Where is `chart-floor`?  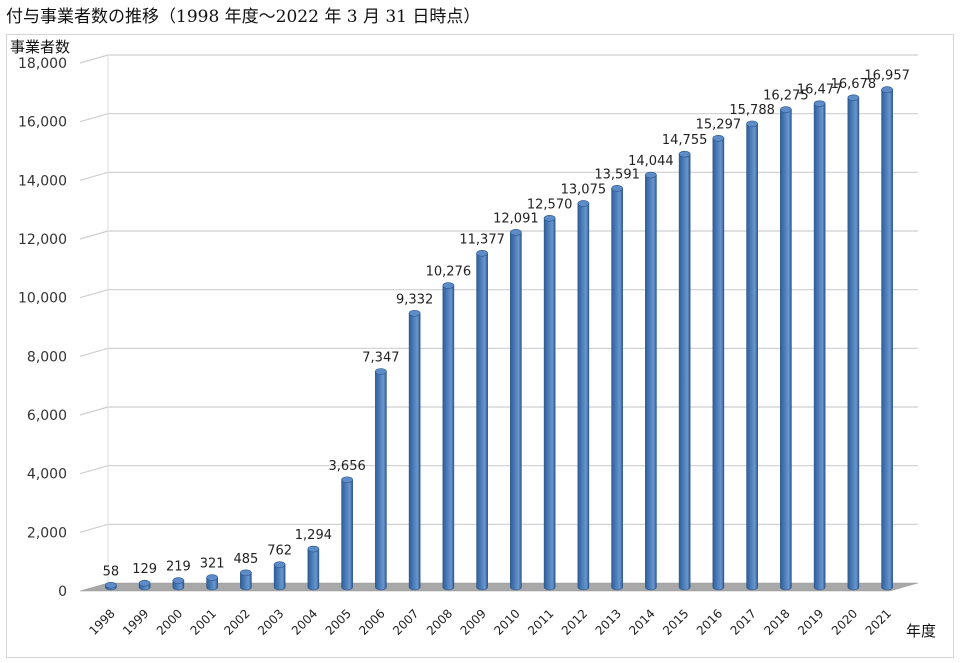 chart-floor is located at coordinates (499, 587).